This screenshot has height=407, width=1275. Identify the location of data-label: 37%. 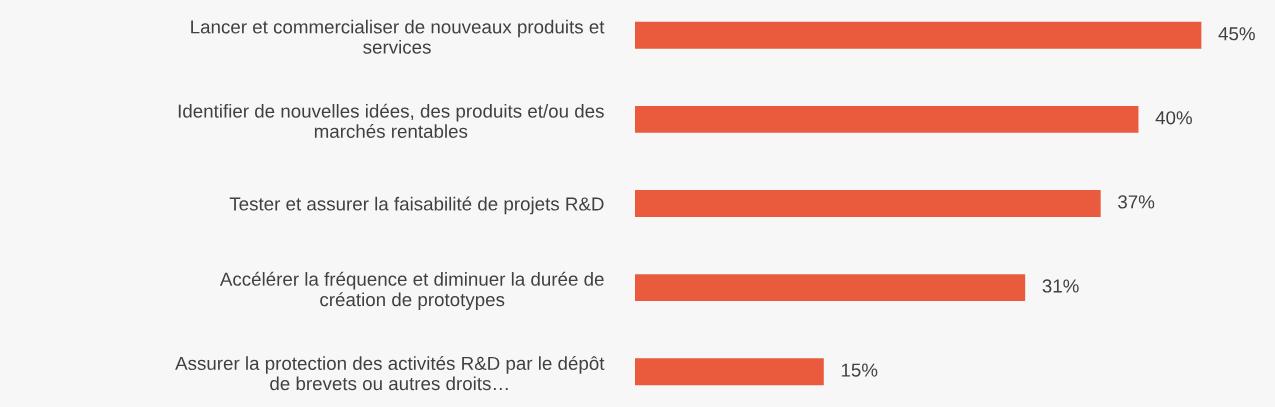
(1136, 202).